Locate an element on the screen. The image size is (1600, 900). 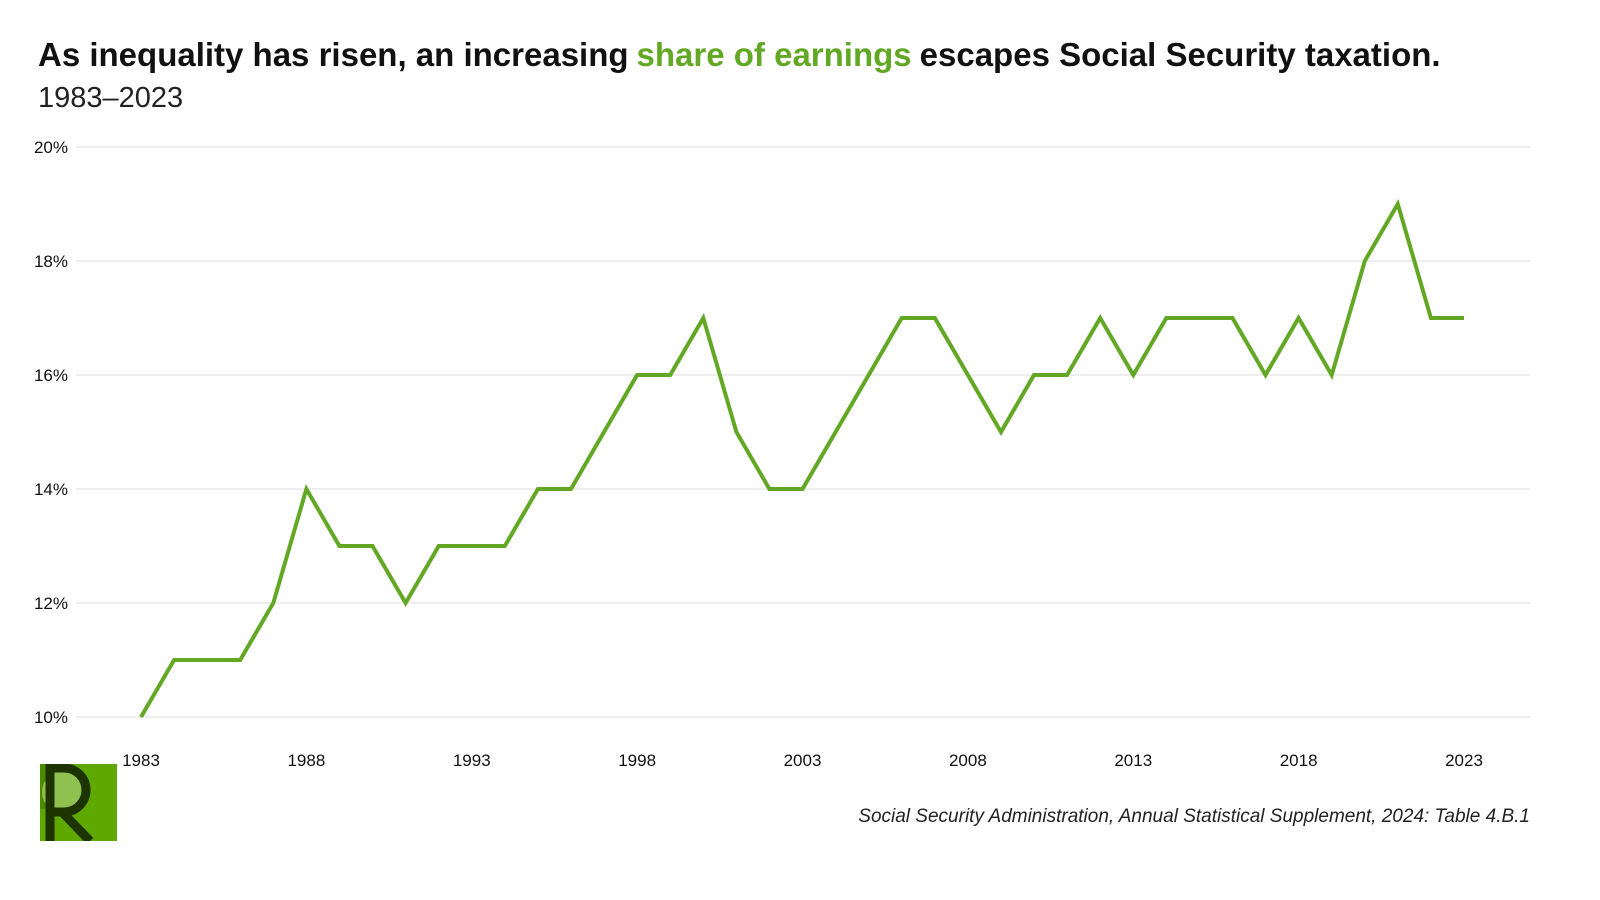
y-tick-label: 20% is located at coordinates (51, 147).